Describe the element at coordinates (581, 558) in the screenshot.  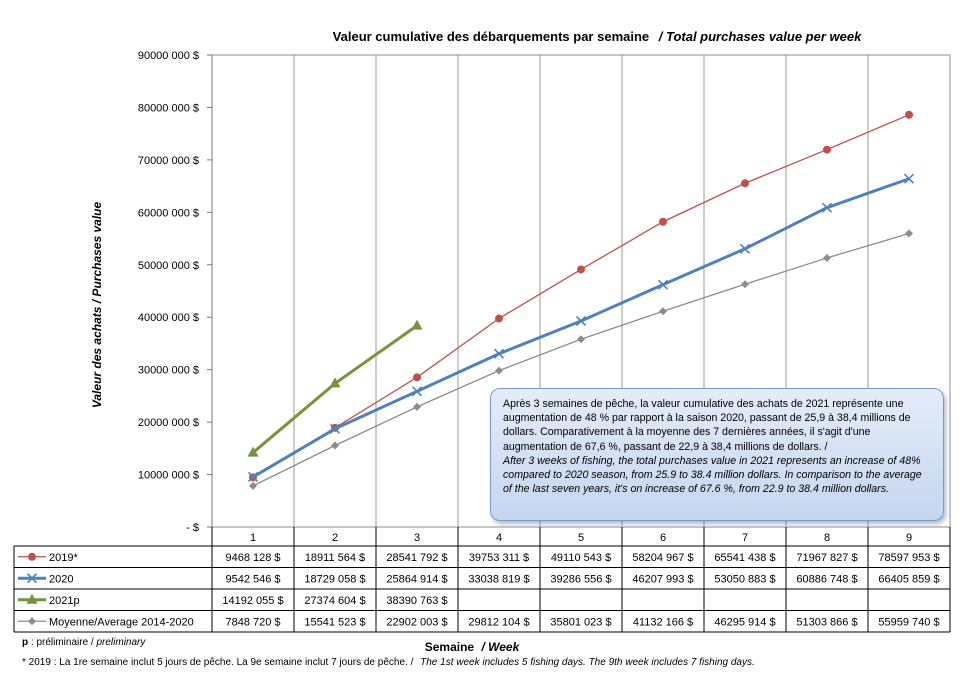
I see `data-label: 49110 543 $` at that location.